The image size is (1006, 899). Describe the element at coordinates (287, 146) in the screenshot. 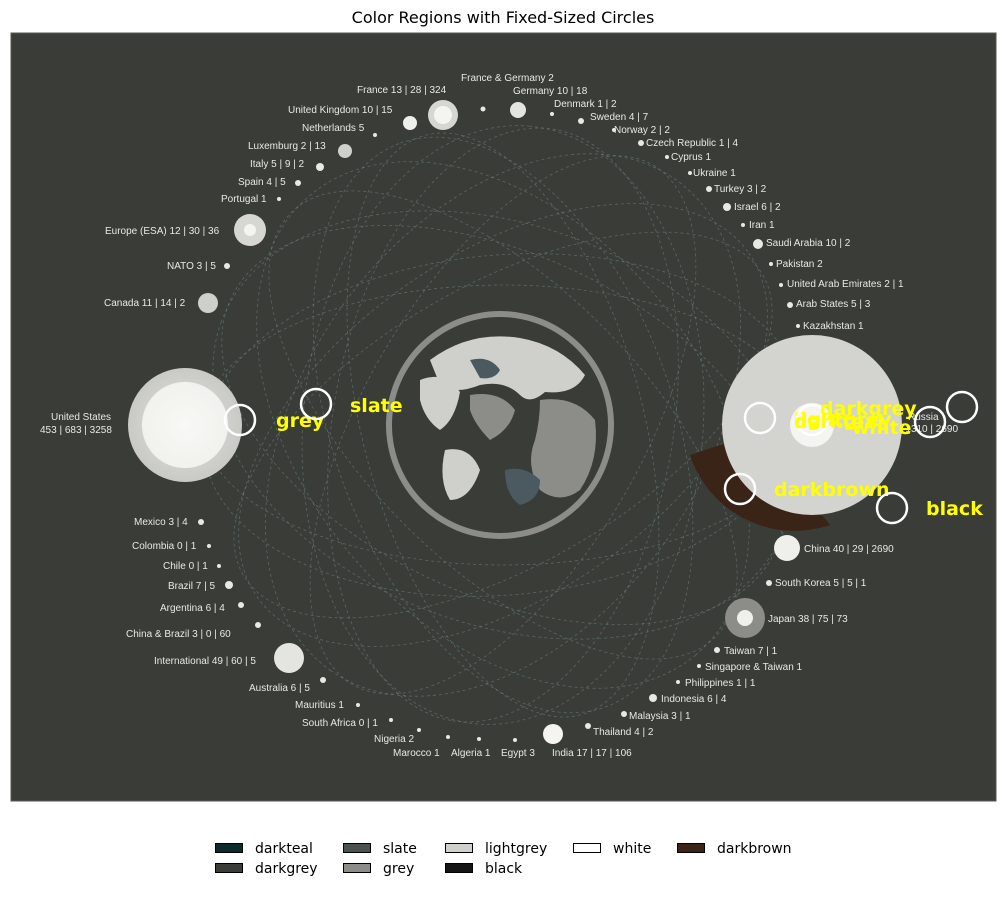

I see `country-label: Luxemburg 2 | 13` at that location.